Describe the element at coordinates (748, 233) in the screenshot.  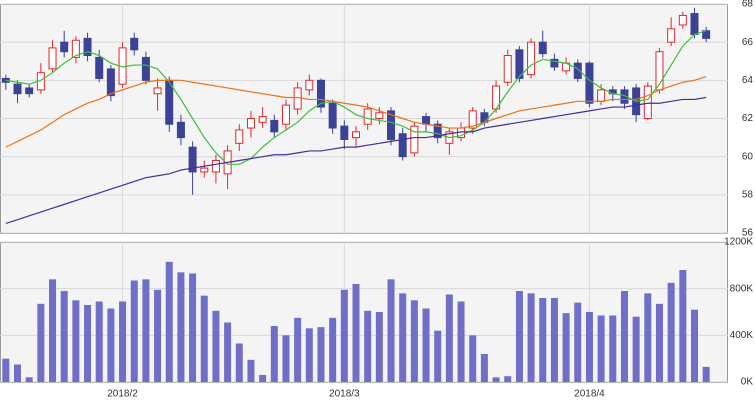
I see `y-tick-label: 56` at that location.